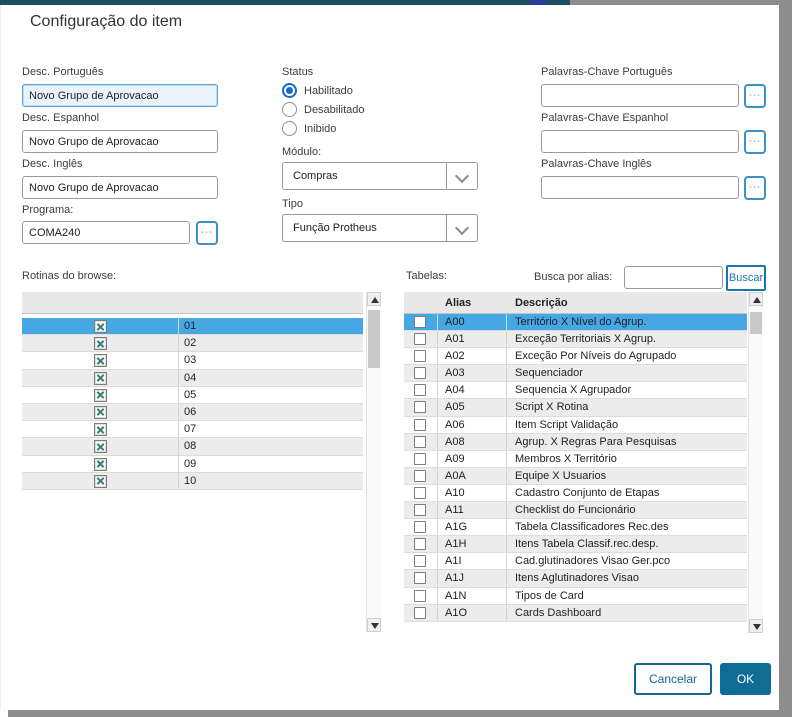 Image resolution: width=792 pixels, height=717 pixels. I want to click on tabela-row: A04 Sequencia X Agrupador, so click(575, 391).